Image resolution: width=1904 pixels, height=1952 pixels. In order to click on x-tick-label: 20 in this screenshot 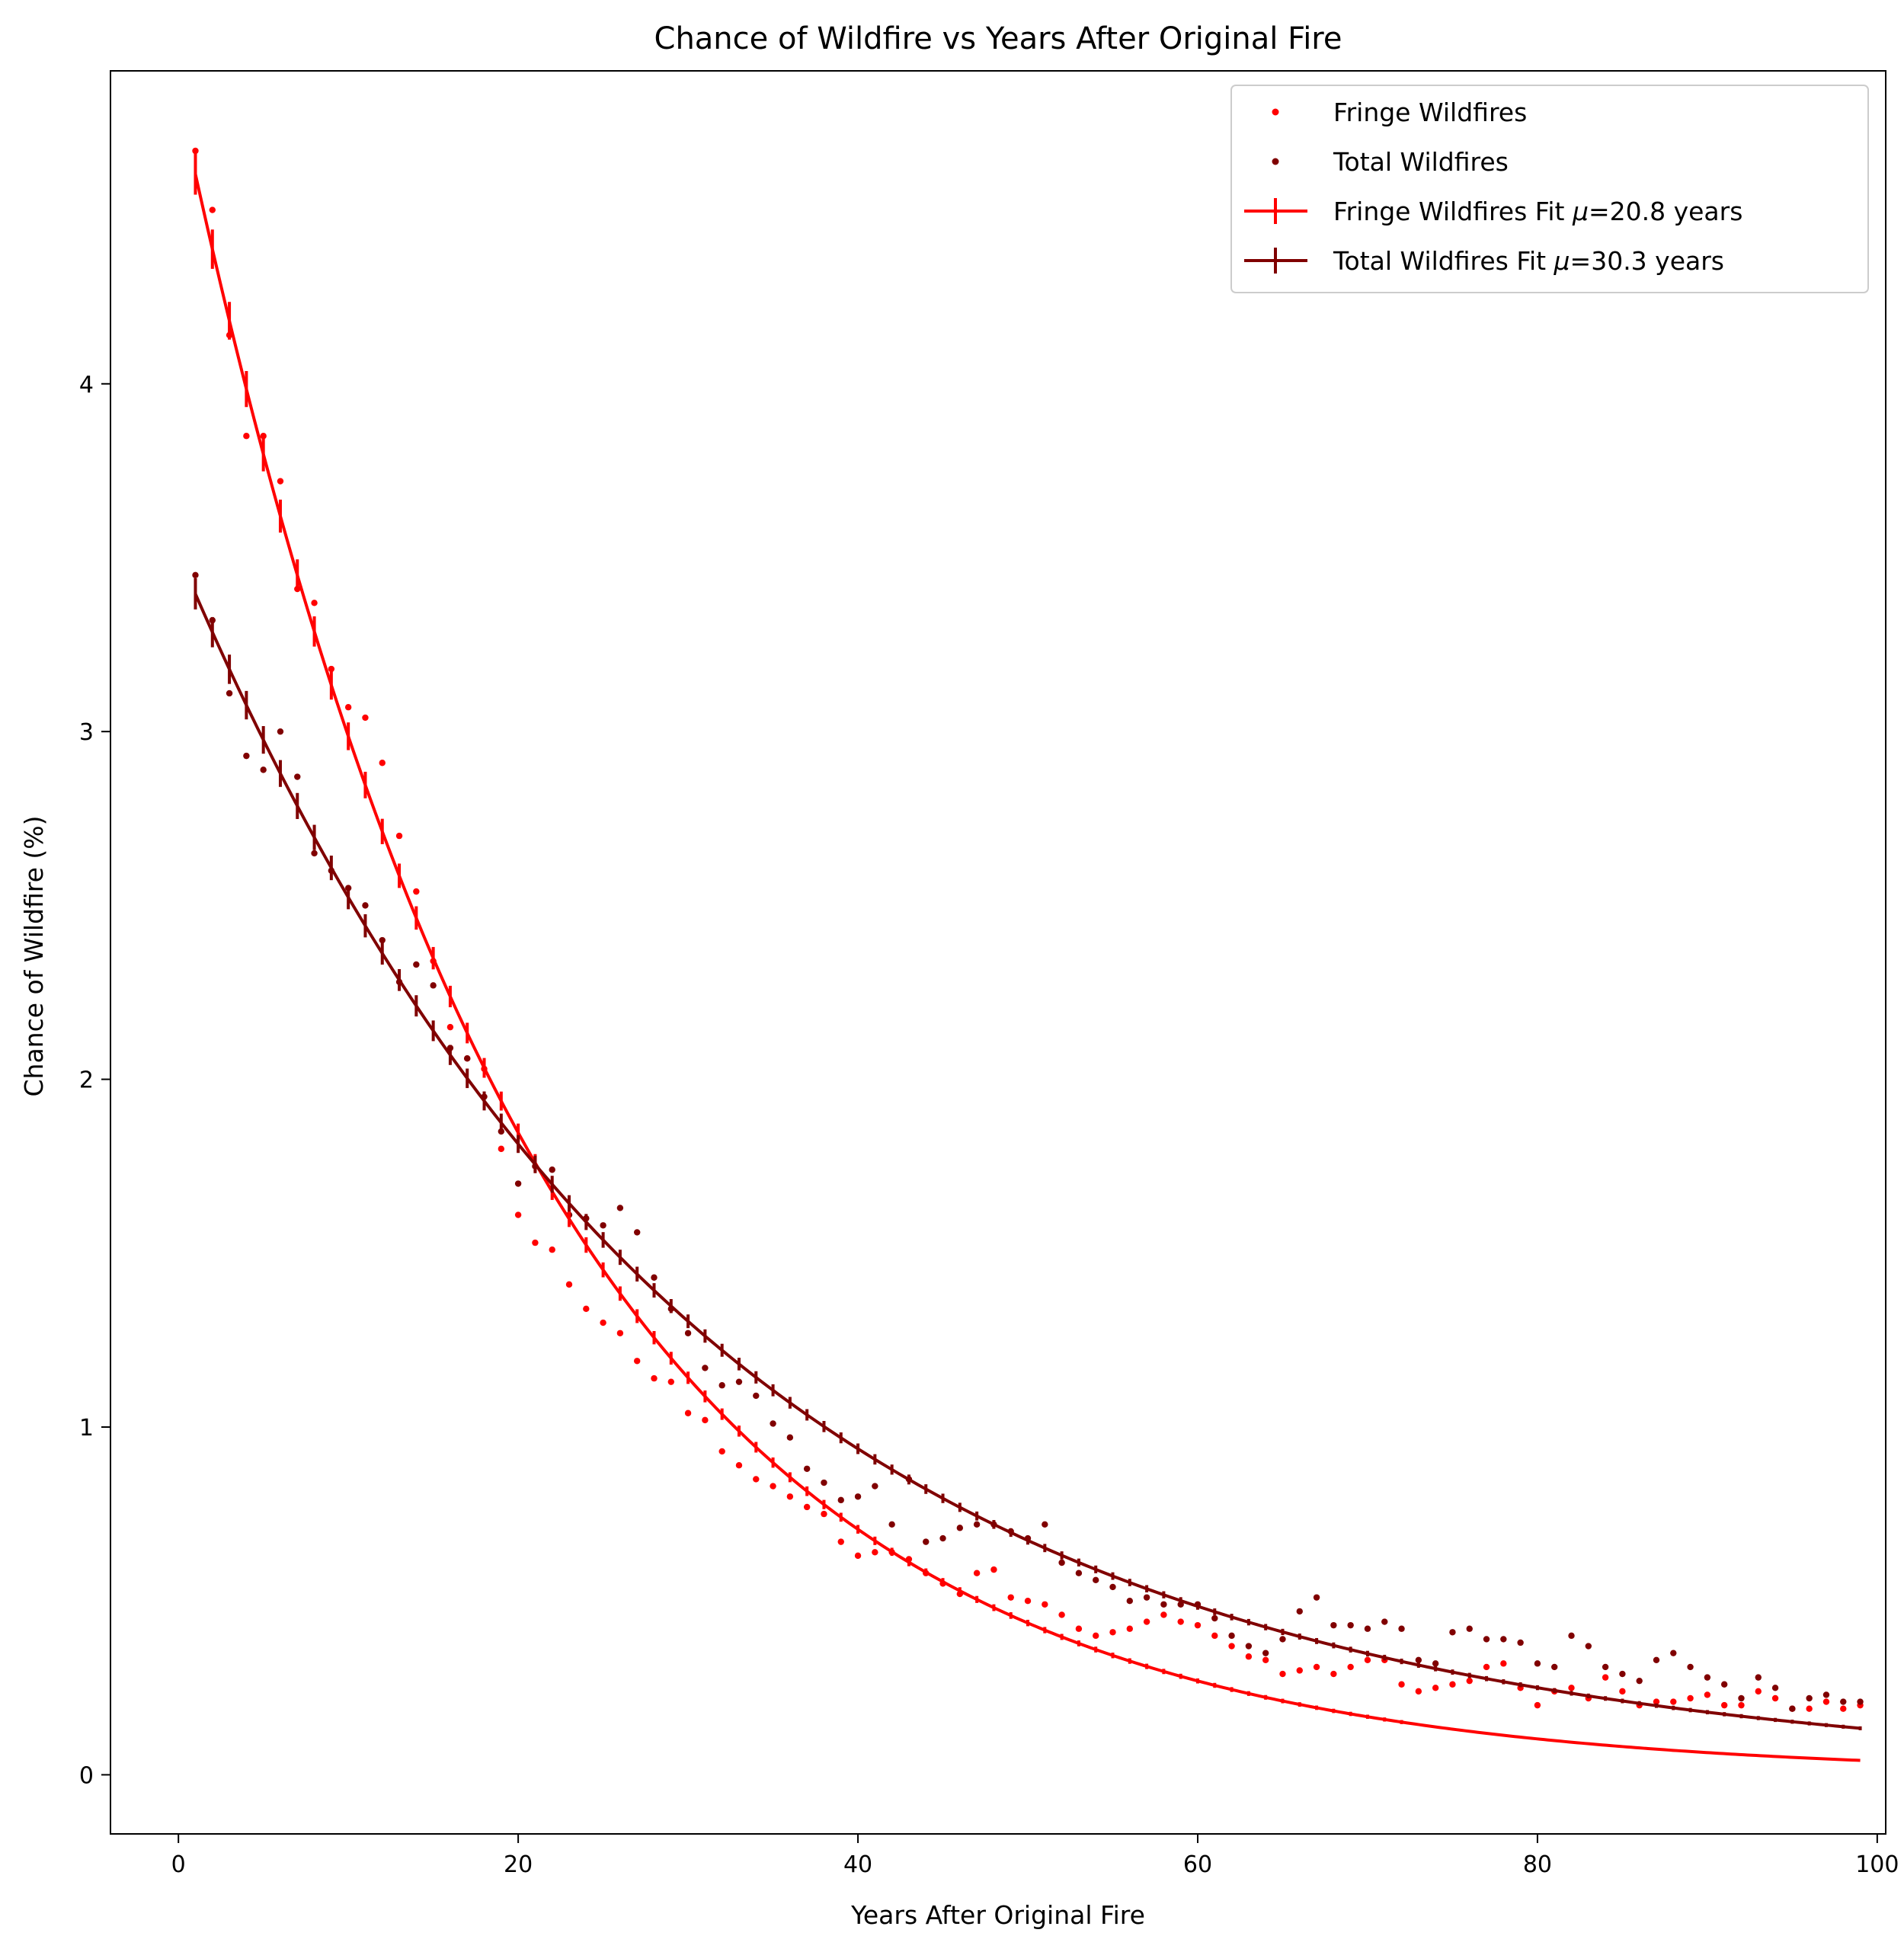, I will do `click(518, 1864)`.